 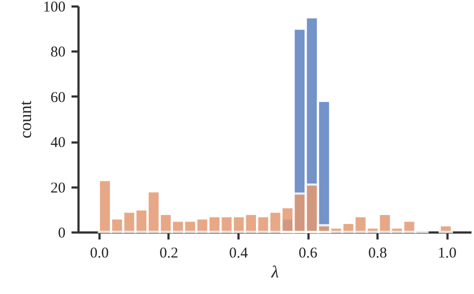 I want to click on y-tick-label: 80, so click(x=58, y=52).